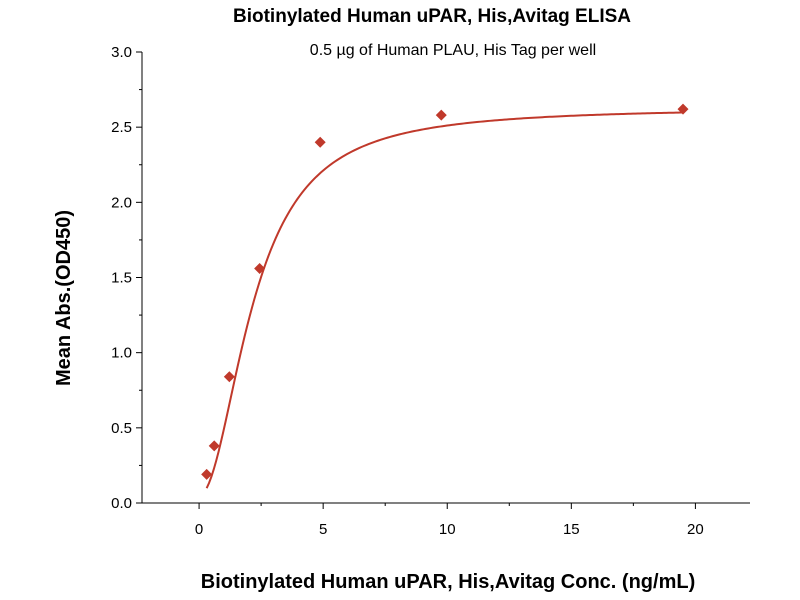 Image resolution: width=800 pixels, height=600 pixels. What do you see at coordinates (571, 529) in the screenshot?
I see `x-tick-label: 15` at bounding box center [571, 529].